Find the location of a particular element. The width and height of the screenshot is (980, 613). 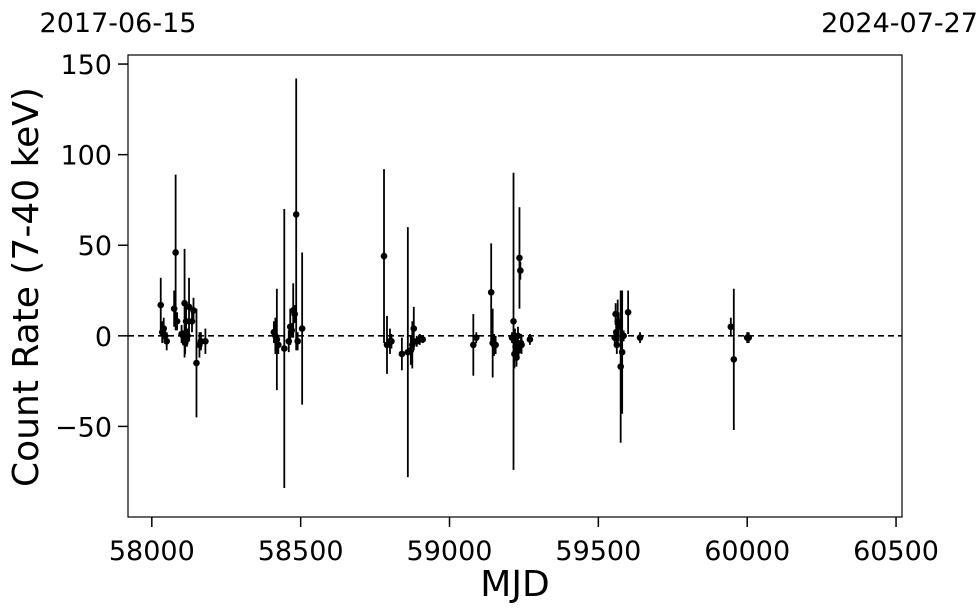

x-tick-label: 58000 is located at coordinates (152, 551).